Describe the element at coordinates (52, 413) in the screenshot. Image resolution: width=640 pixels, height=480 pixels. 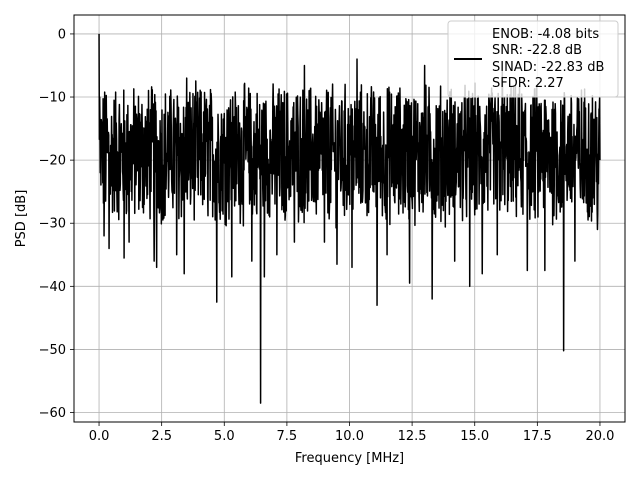
I see `y-tick-label: −60` at that location.